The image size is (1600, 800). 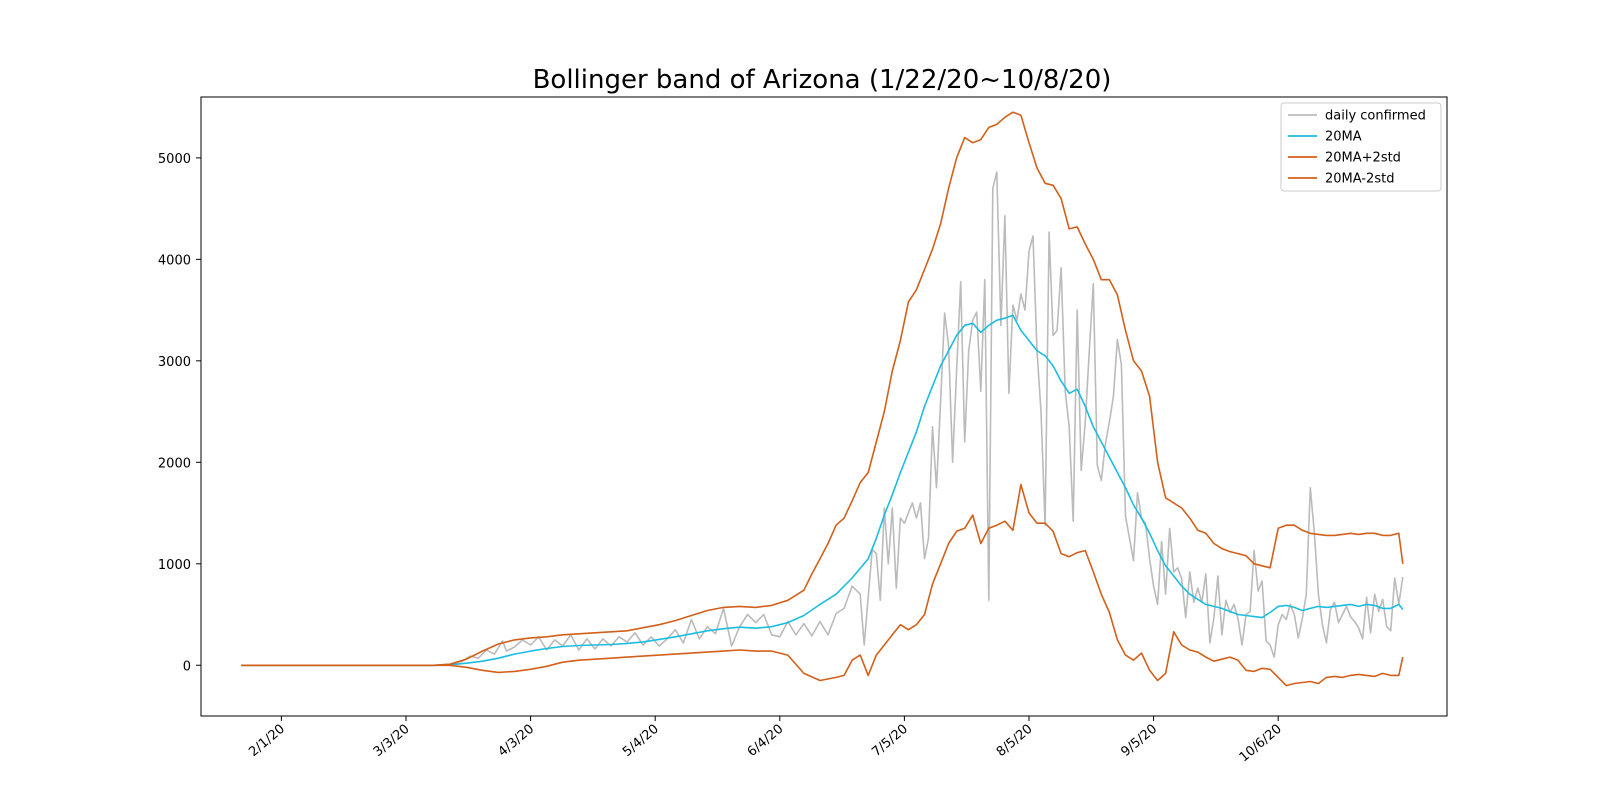 I want to click on x-tick-label-4: 6/4/20, so click(x=766, y=741).